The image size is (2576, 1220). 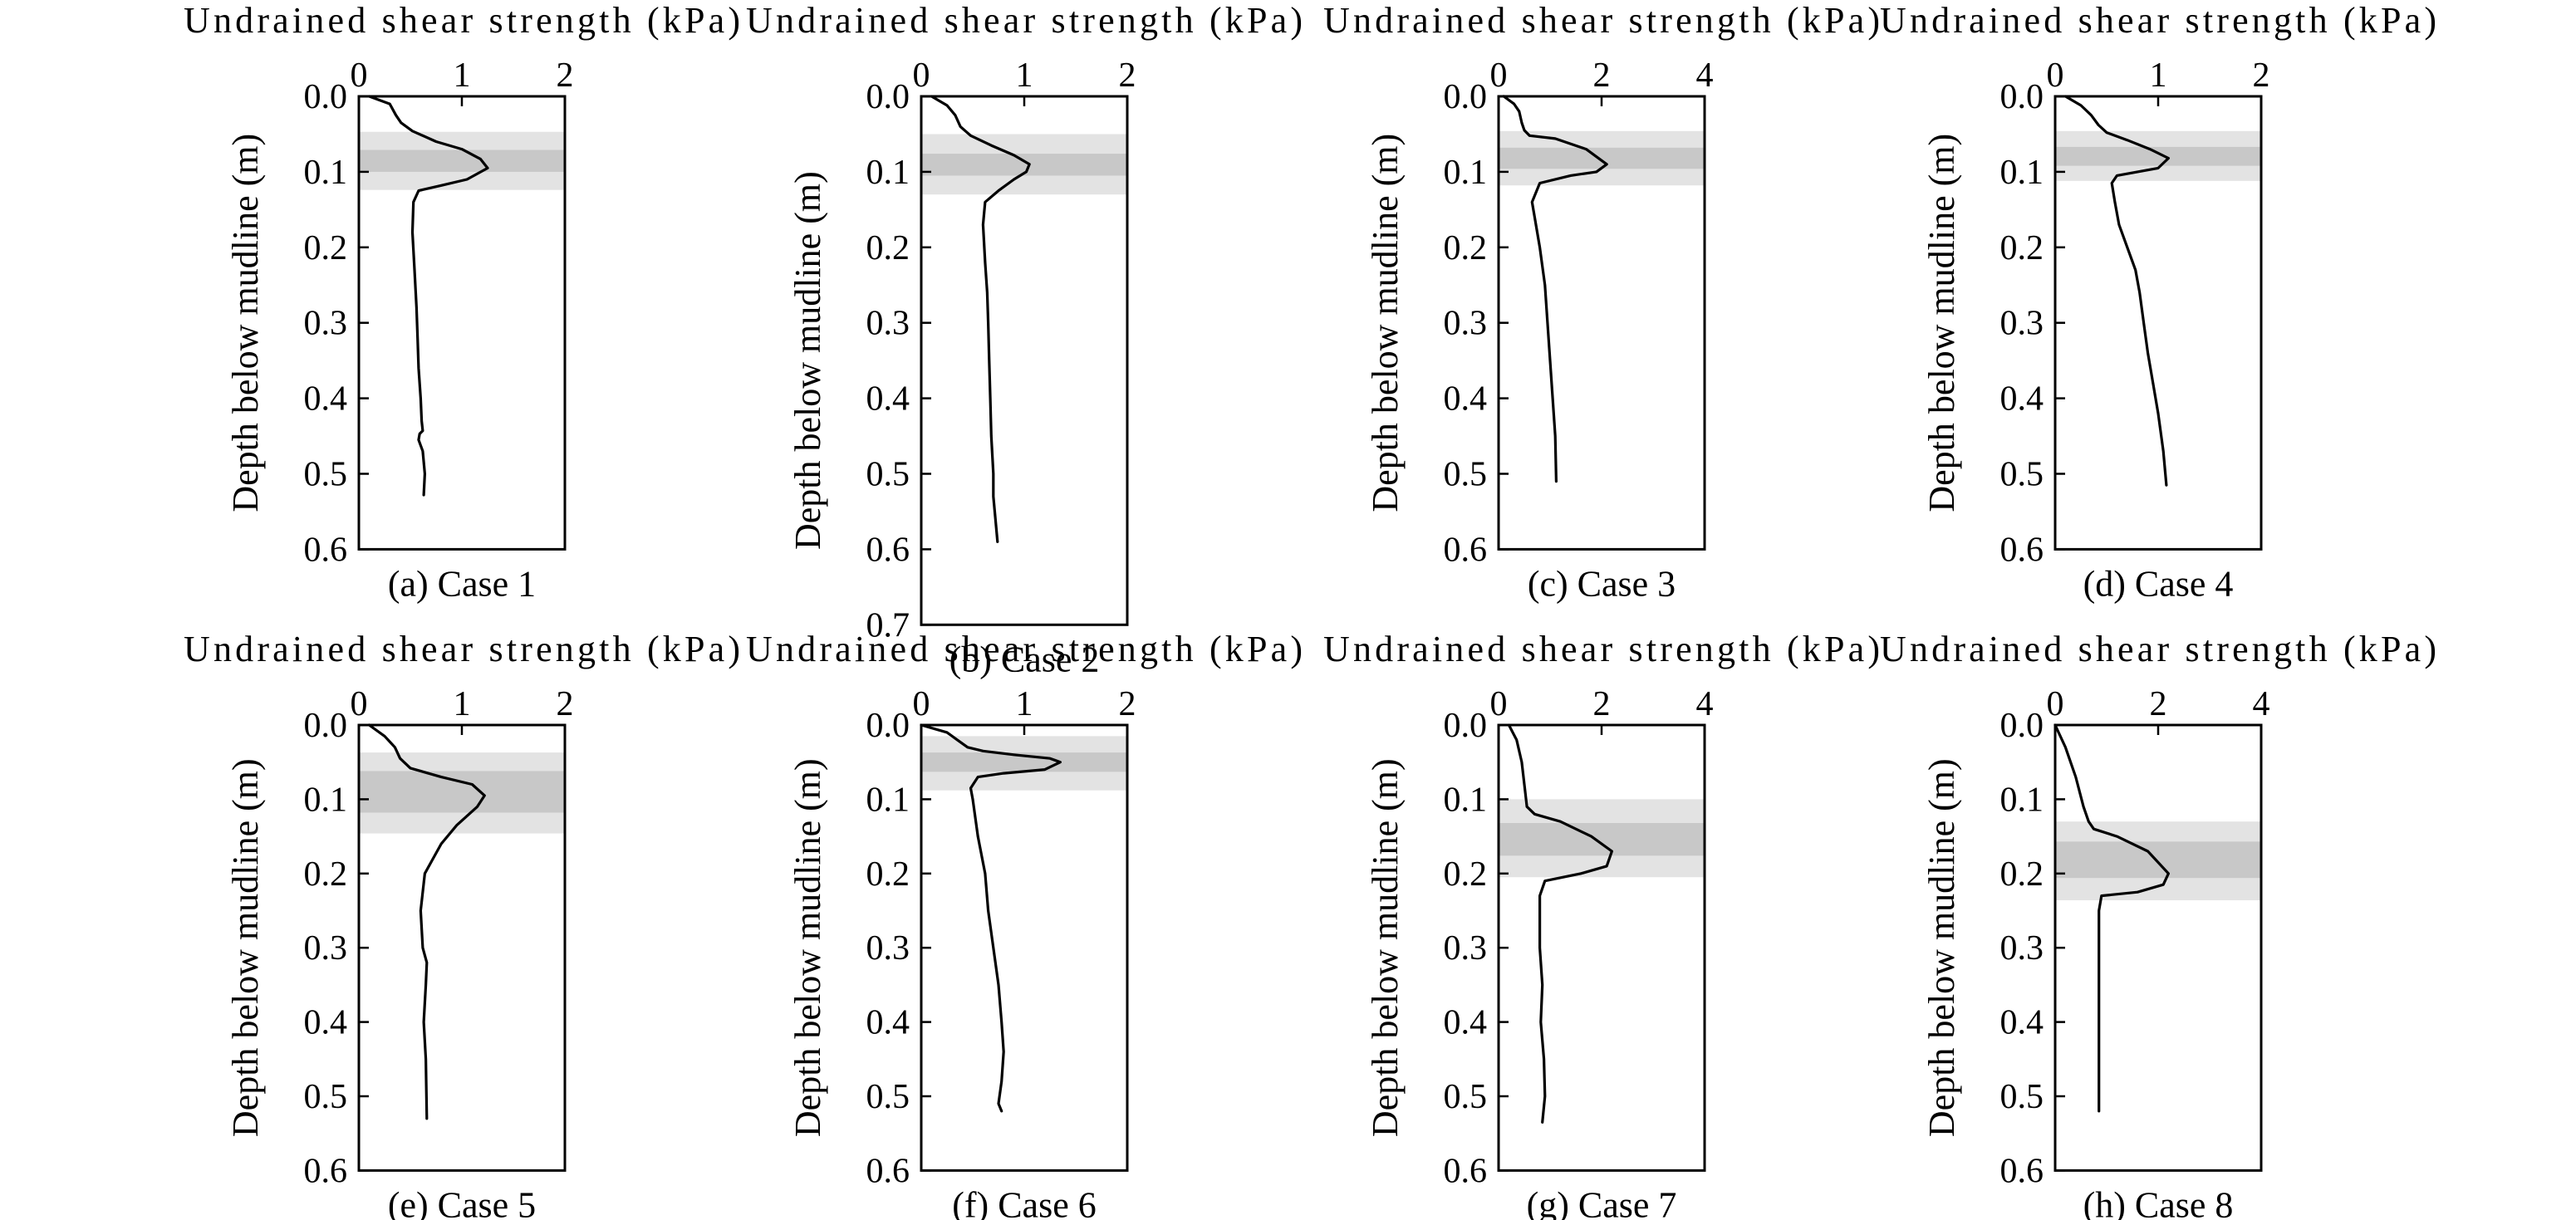 I want to click on panel-caption: (c) Case 3, so click(x=1602, y=583).